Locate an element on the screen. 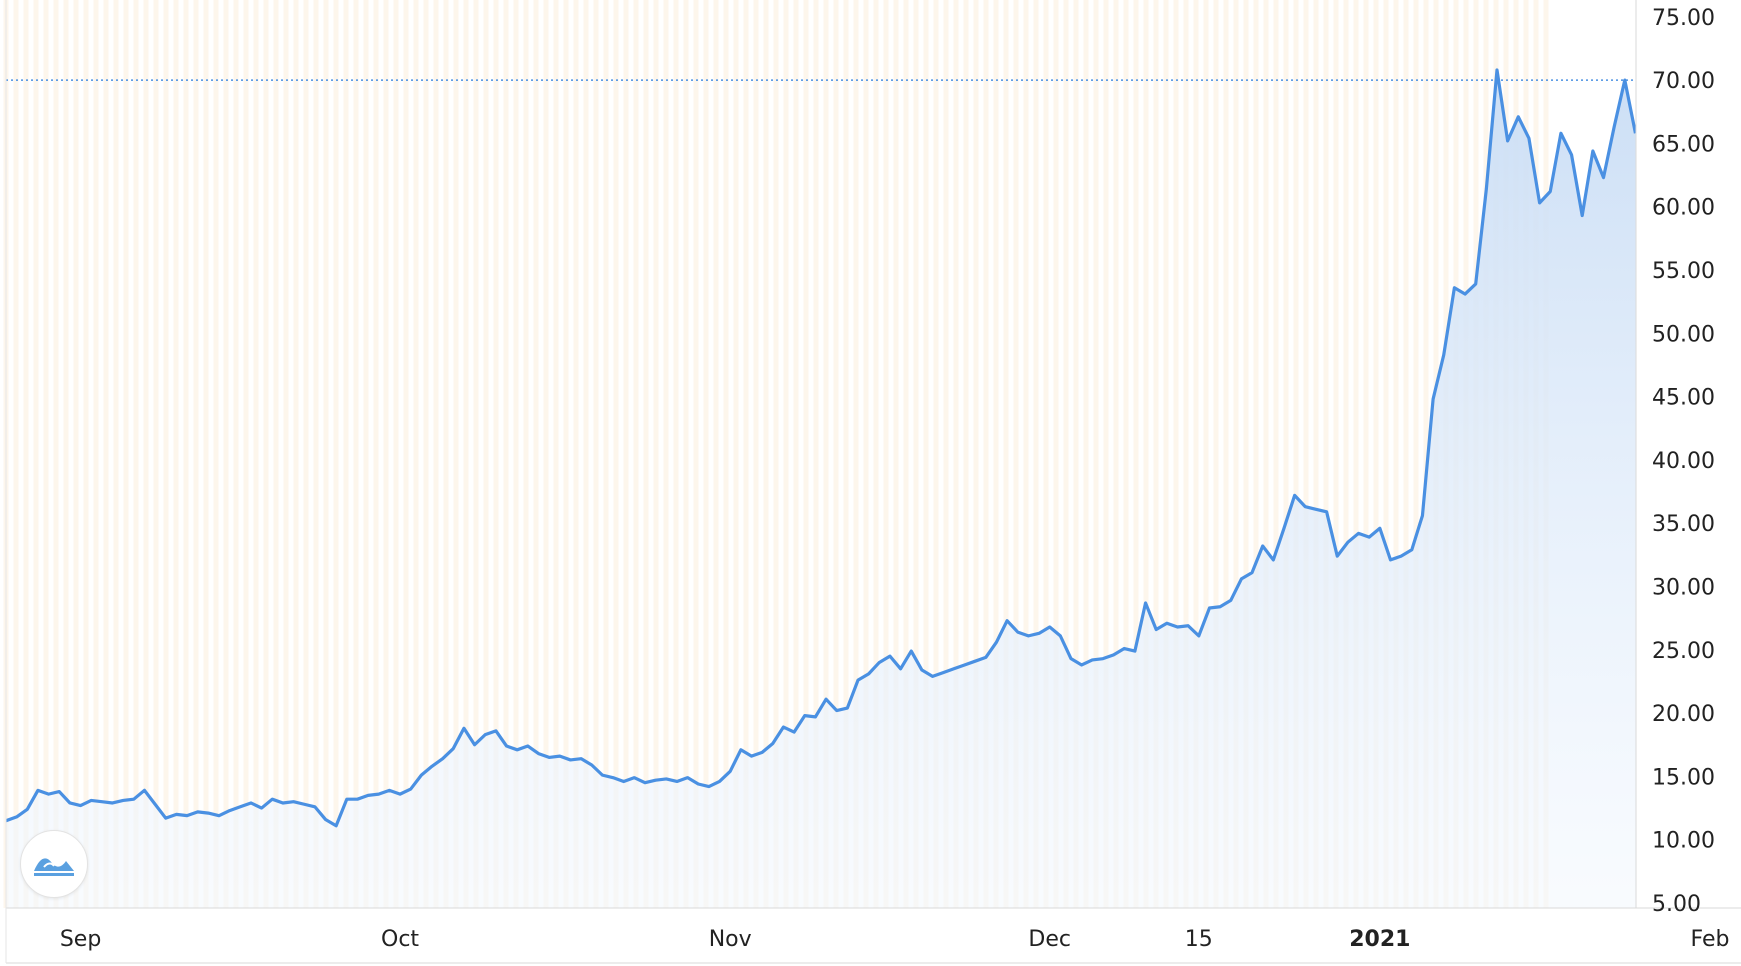  y-tick-label: 40.00 is located at coordinates (1683, 461).